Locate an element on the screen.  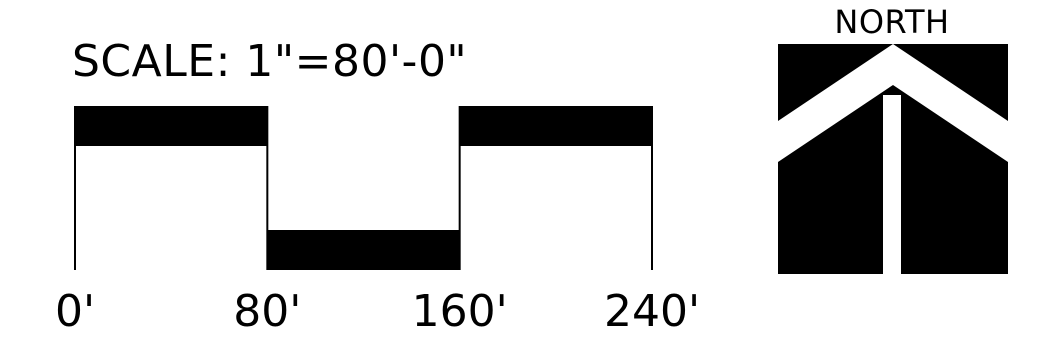
scale-tick-label-0: 0' is located at coordinates (75, 311).